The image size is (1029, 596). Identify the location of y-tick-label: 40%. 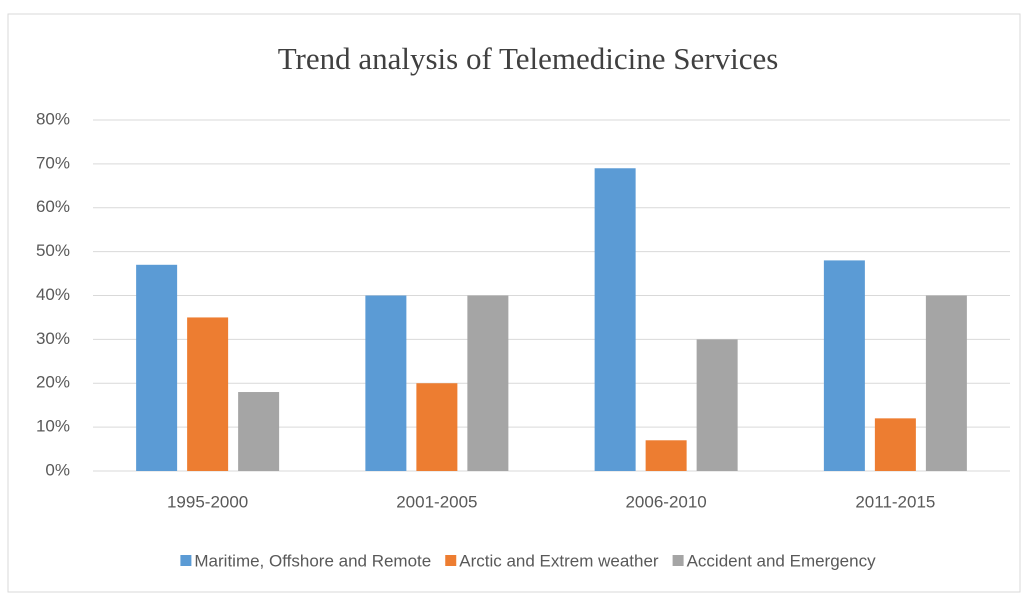
(53, 294).